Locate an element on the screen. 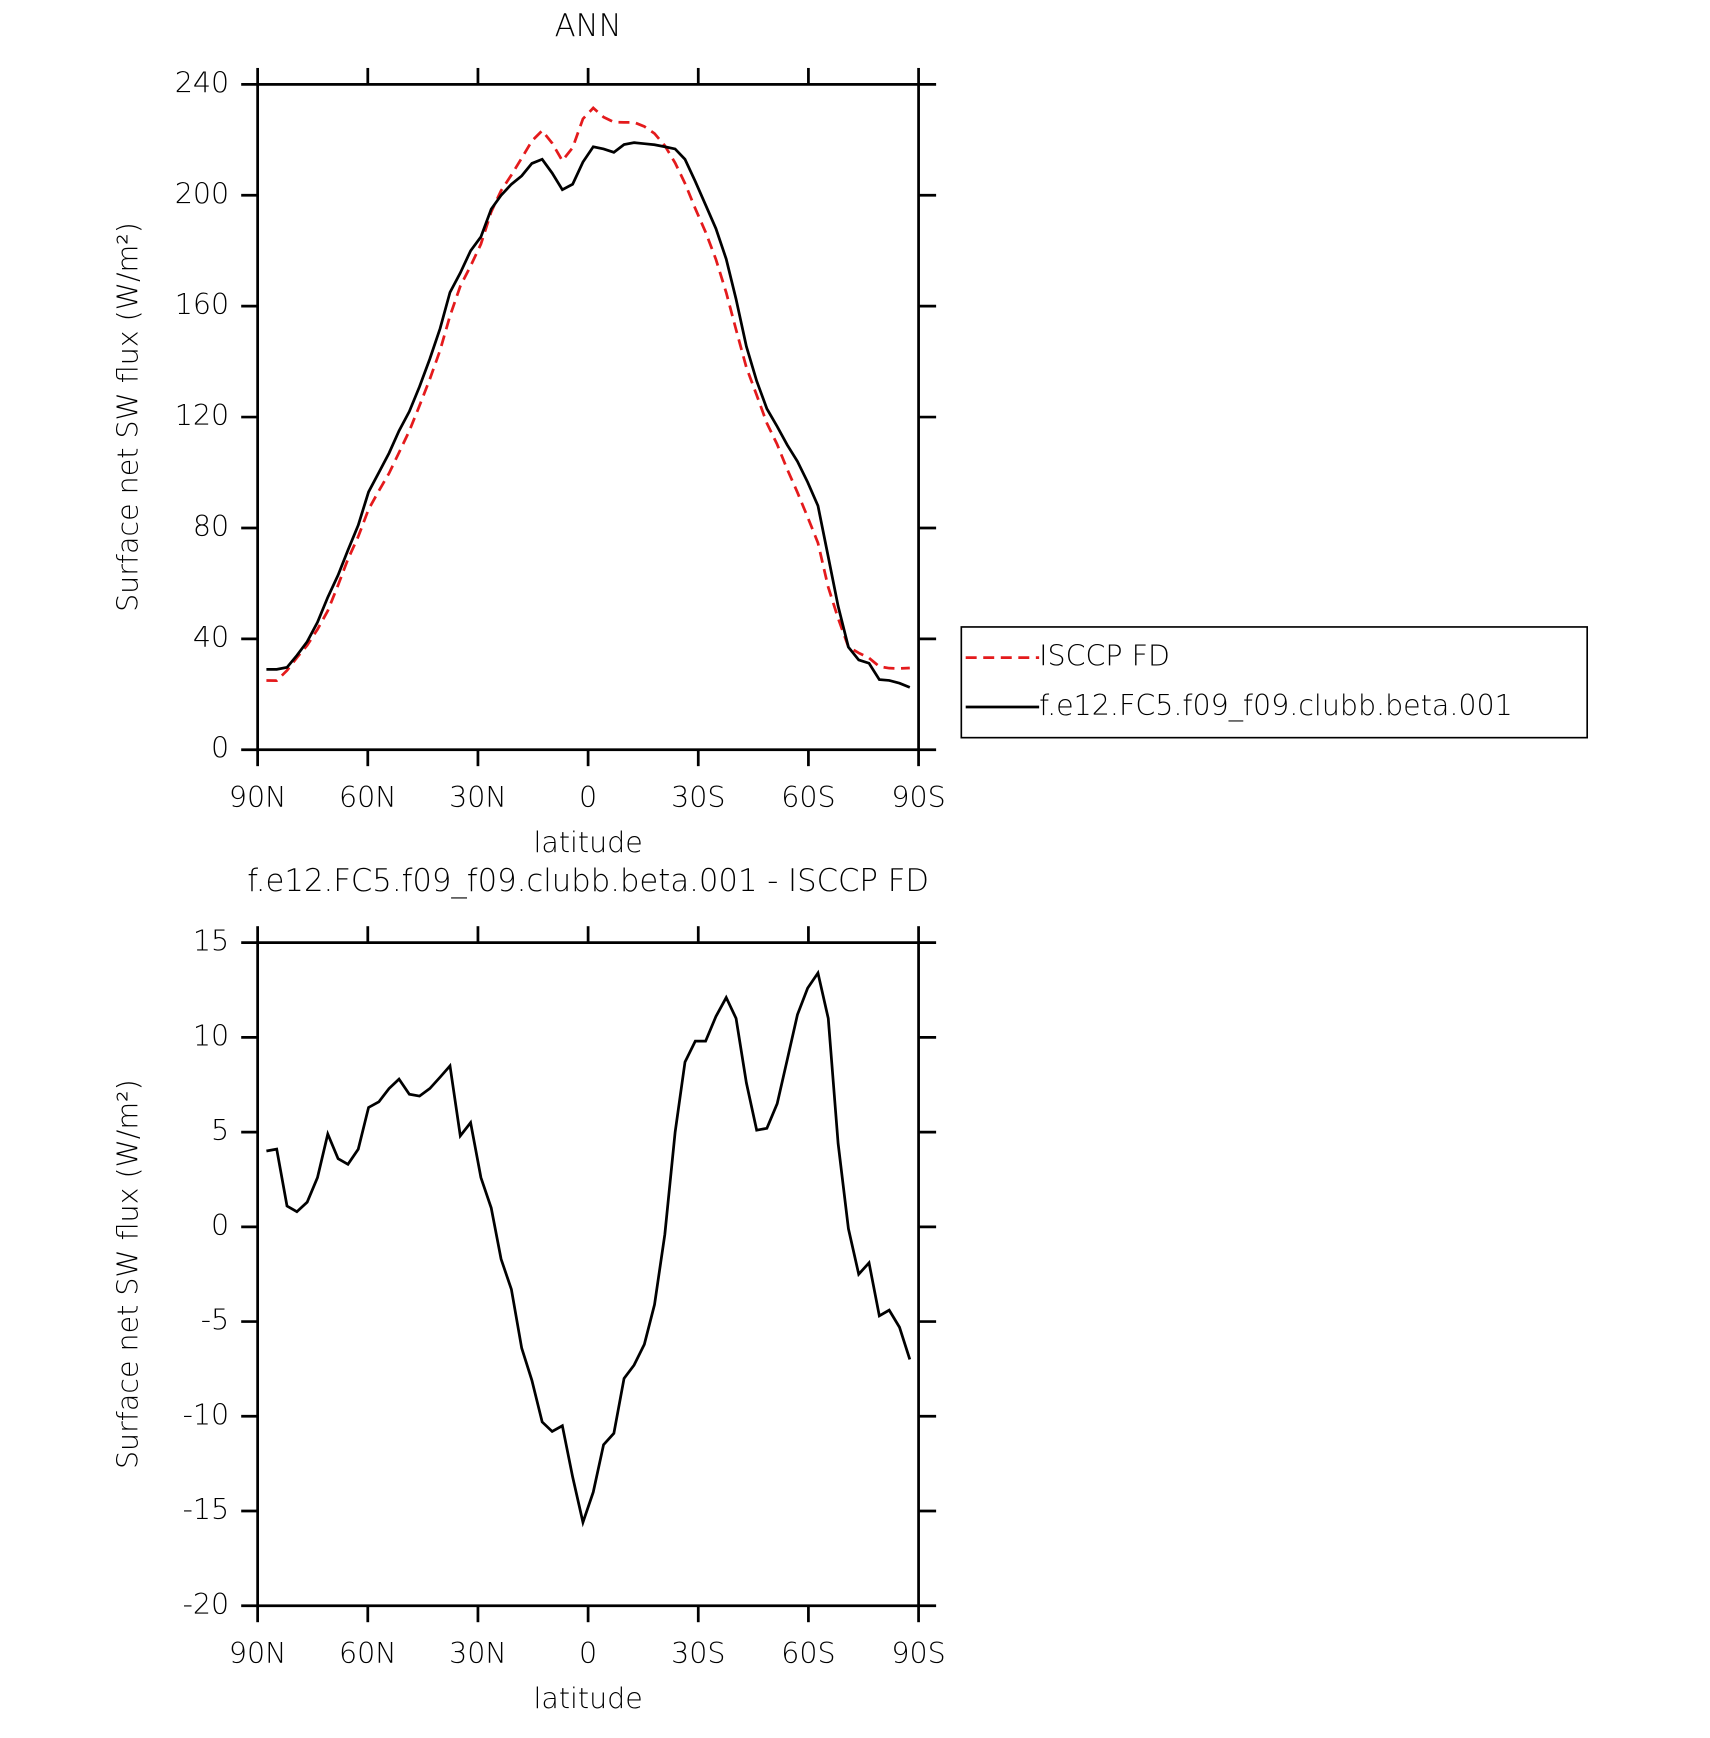  y-tick-label: 240 is located at coordinates (202, 82).